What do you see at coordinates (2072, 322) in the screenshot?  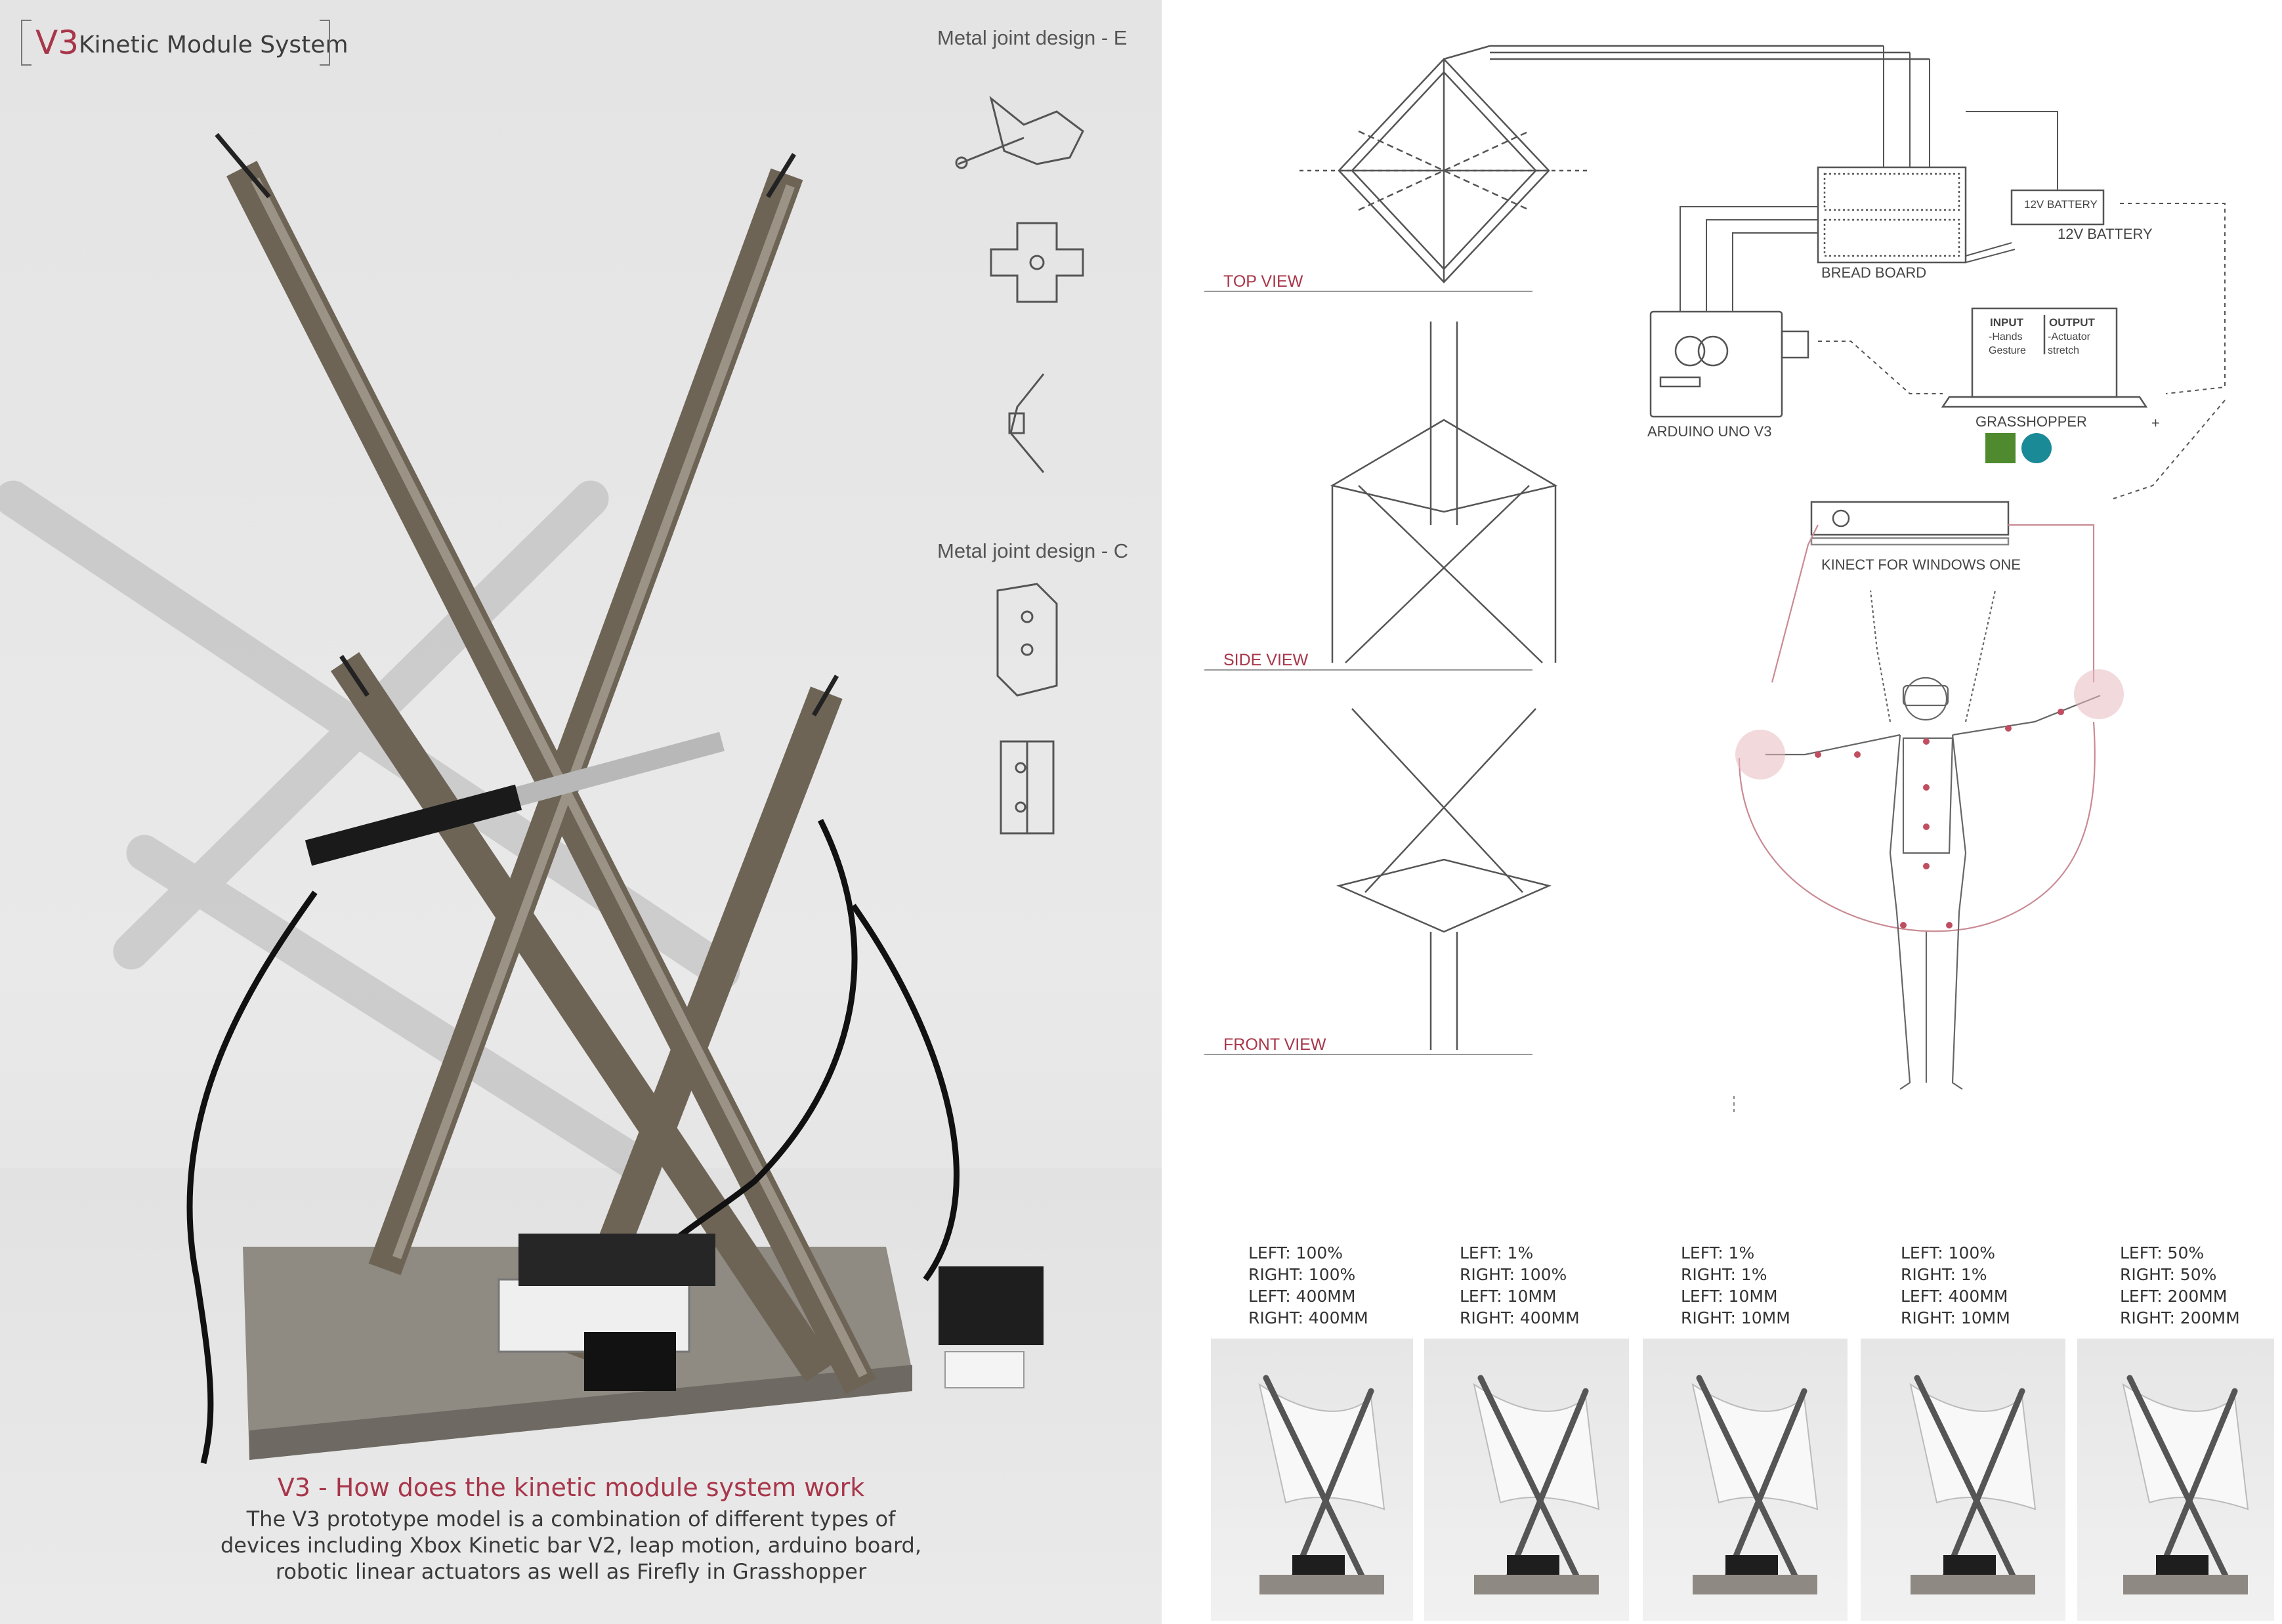 I see `output-heading: OUTPUT` at bounding box center [2072, 322].